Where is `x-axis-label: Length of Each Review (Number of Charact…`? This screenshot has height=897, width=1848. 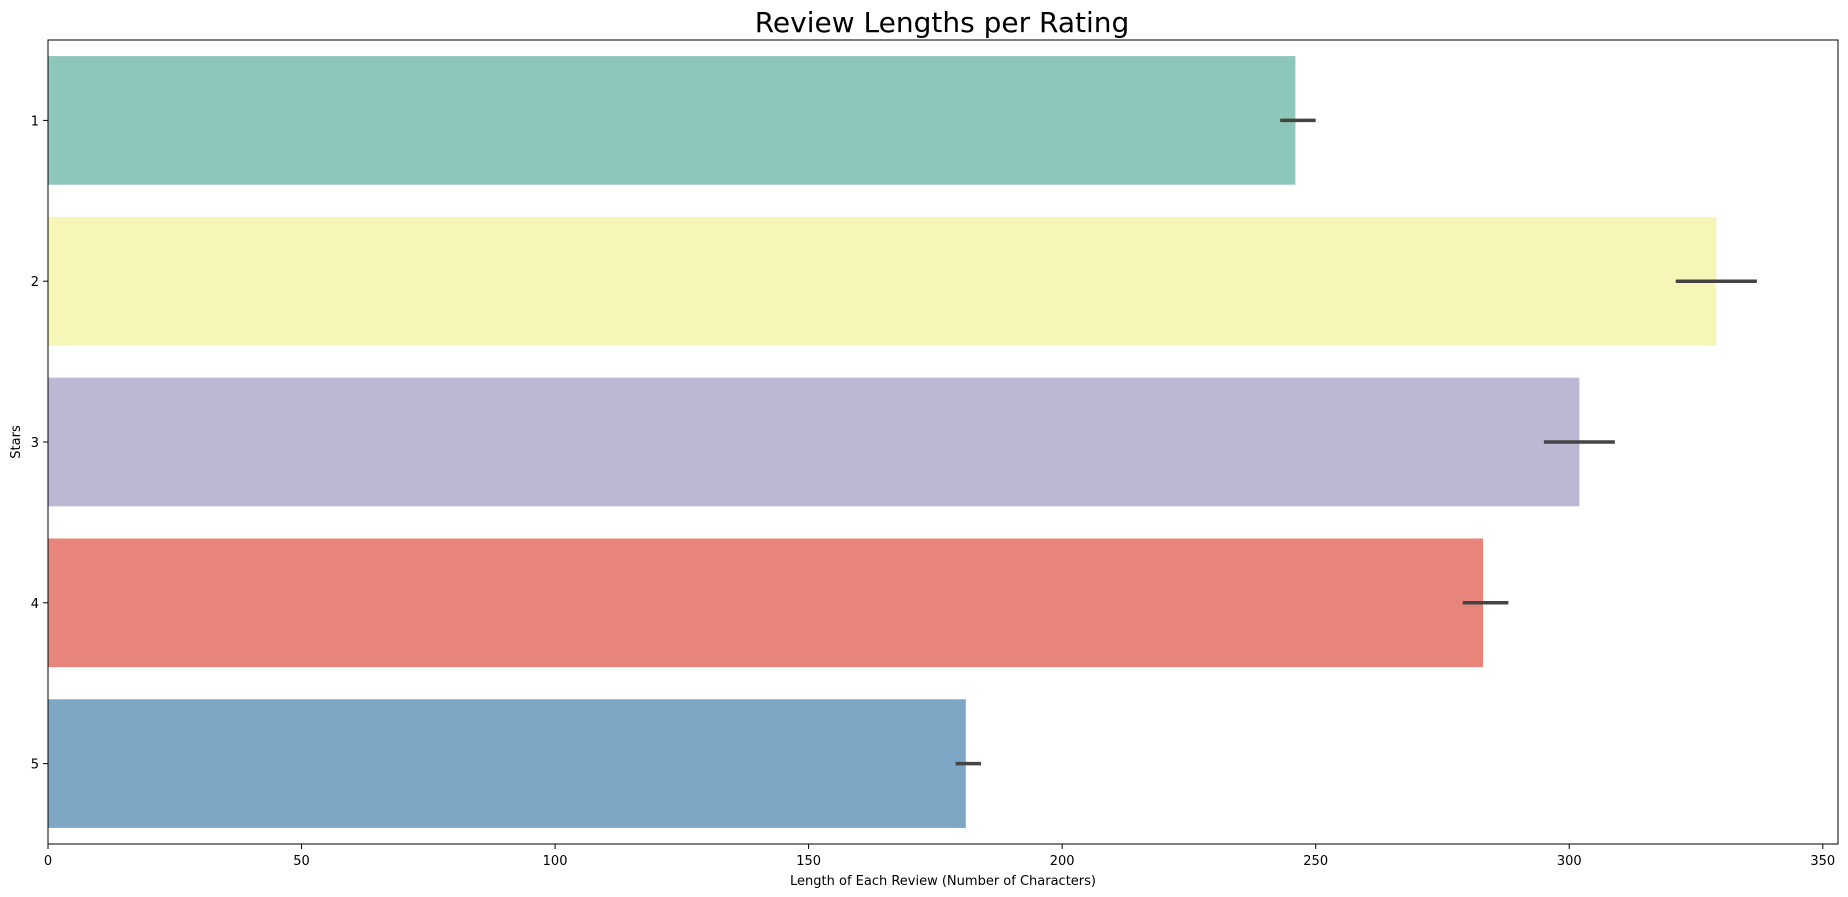
x-axis-label: Length of Each Review (Number of Charact… is located at coordinates (943, 881).